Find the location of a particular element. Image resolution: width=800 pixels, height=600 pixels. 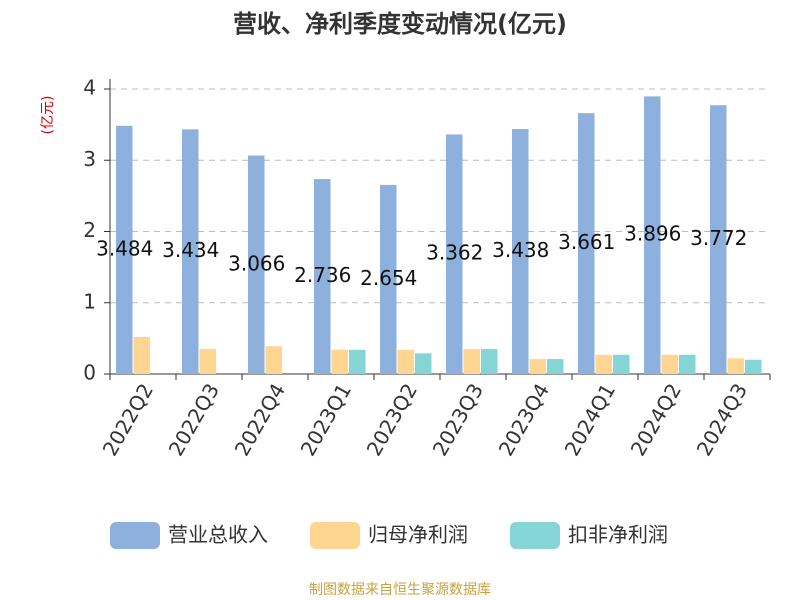

x-tick-label: 2024Q3 is located at coordinates (722, 419).